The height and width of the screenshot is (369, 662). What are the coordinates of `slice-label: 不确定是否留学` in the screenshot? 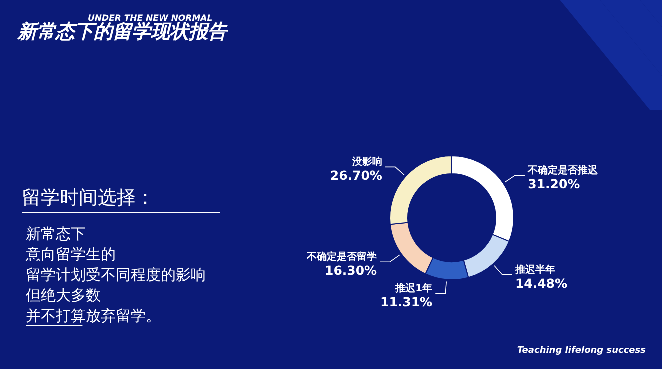 It's located at (342, 257).